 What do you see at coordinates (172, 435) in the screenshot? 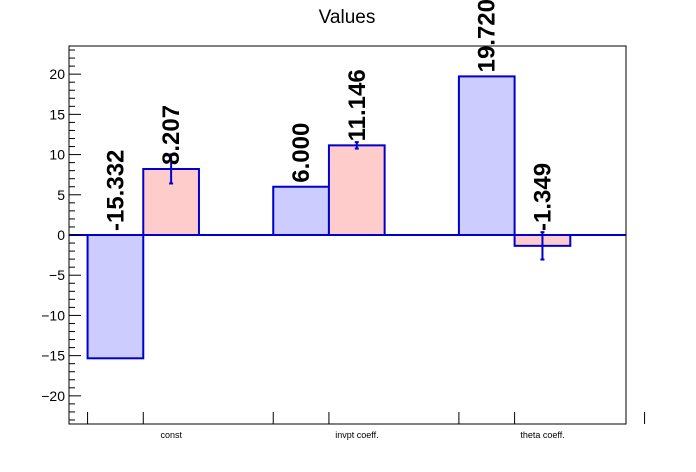
I see `x-category-label: const` at bounding box center [172, 435].